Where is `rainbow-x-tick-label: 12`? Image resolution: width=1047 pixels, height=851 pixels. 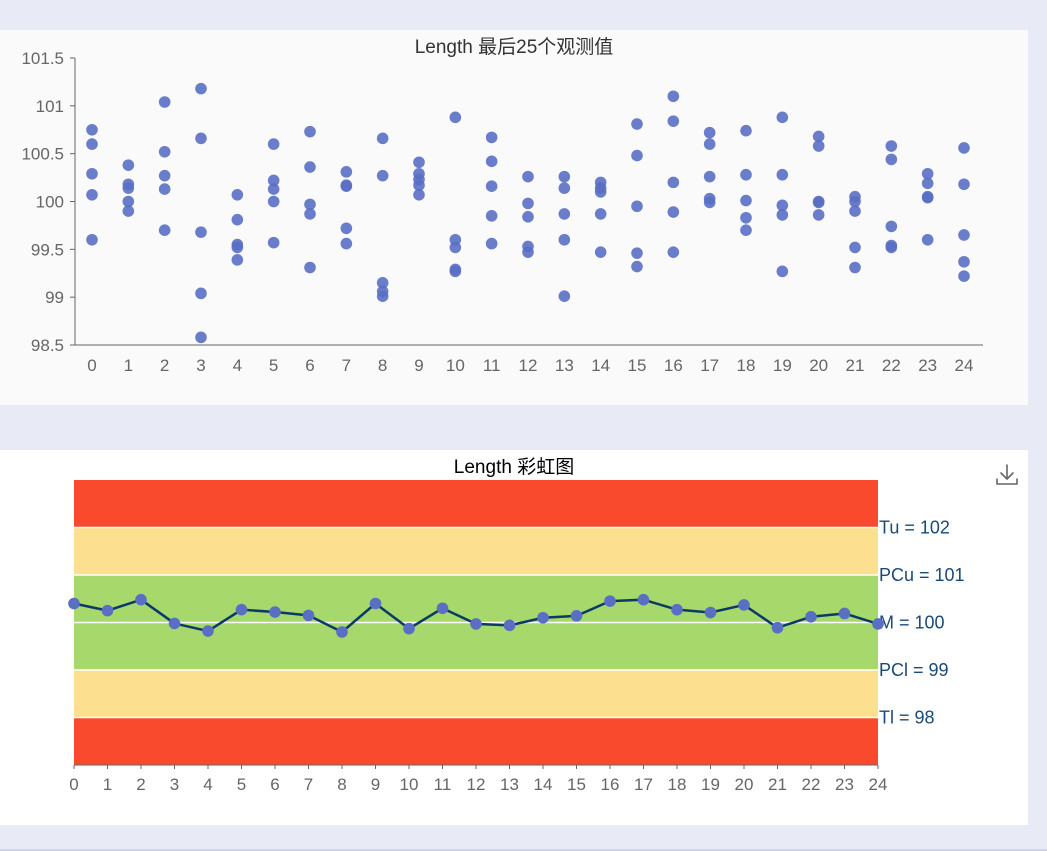 rainbow-x-tick-label: 12 is located at coordinates (476, 784).